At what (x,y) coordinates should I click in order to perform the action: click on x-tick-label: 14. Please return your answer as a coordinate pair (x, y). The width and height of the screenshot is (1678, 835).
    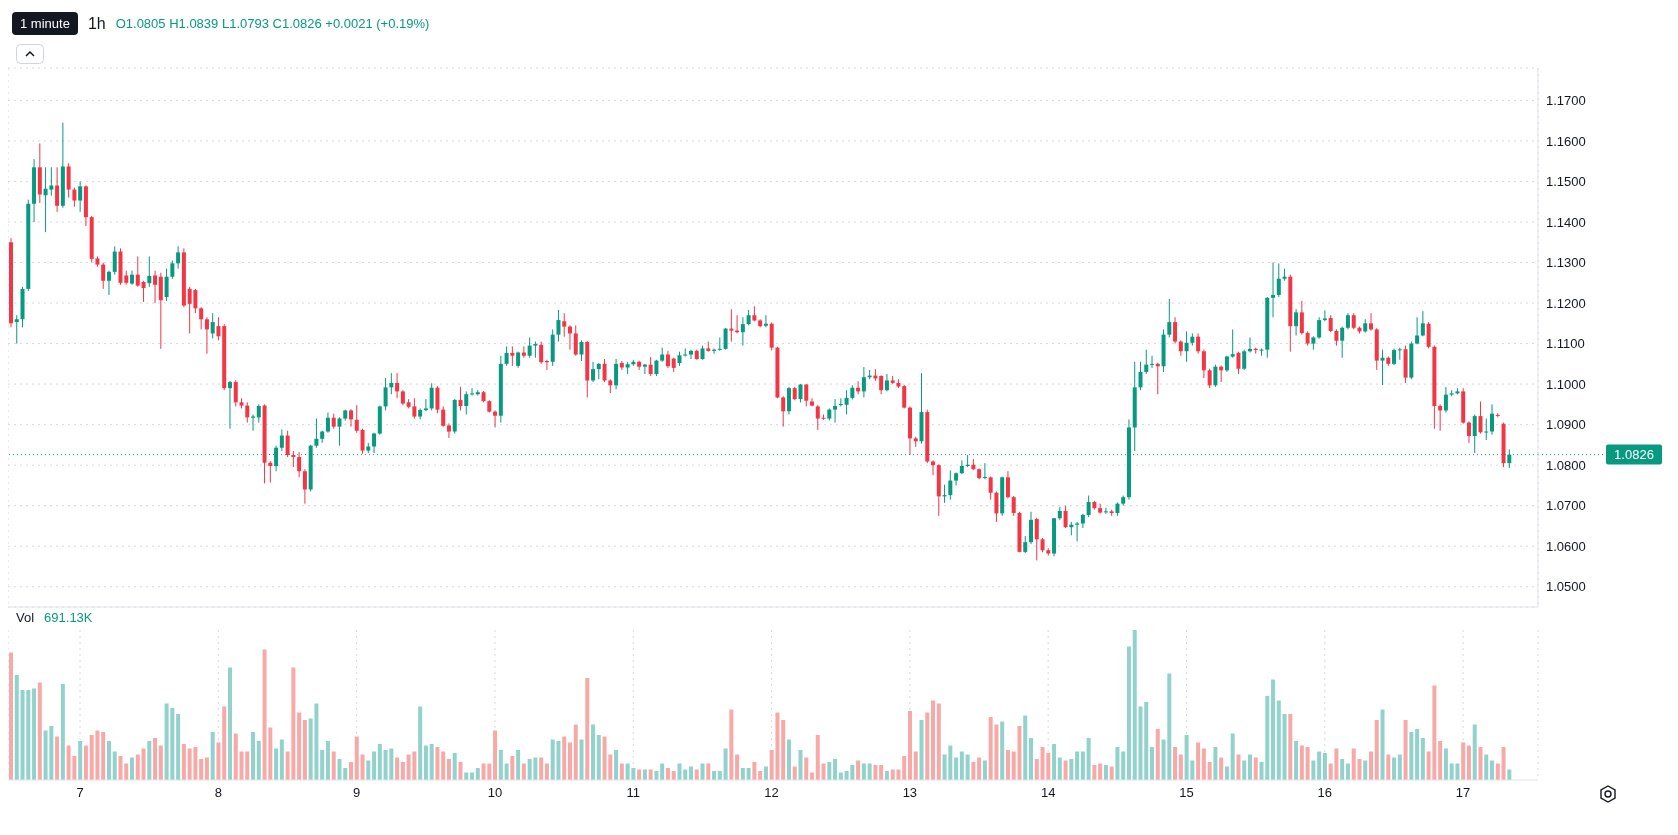
    Looking at the image, I should click on (1048, 793).